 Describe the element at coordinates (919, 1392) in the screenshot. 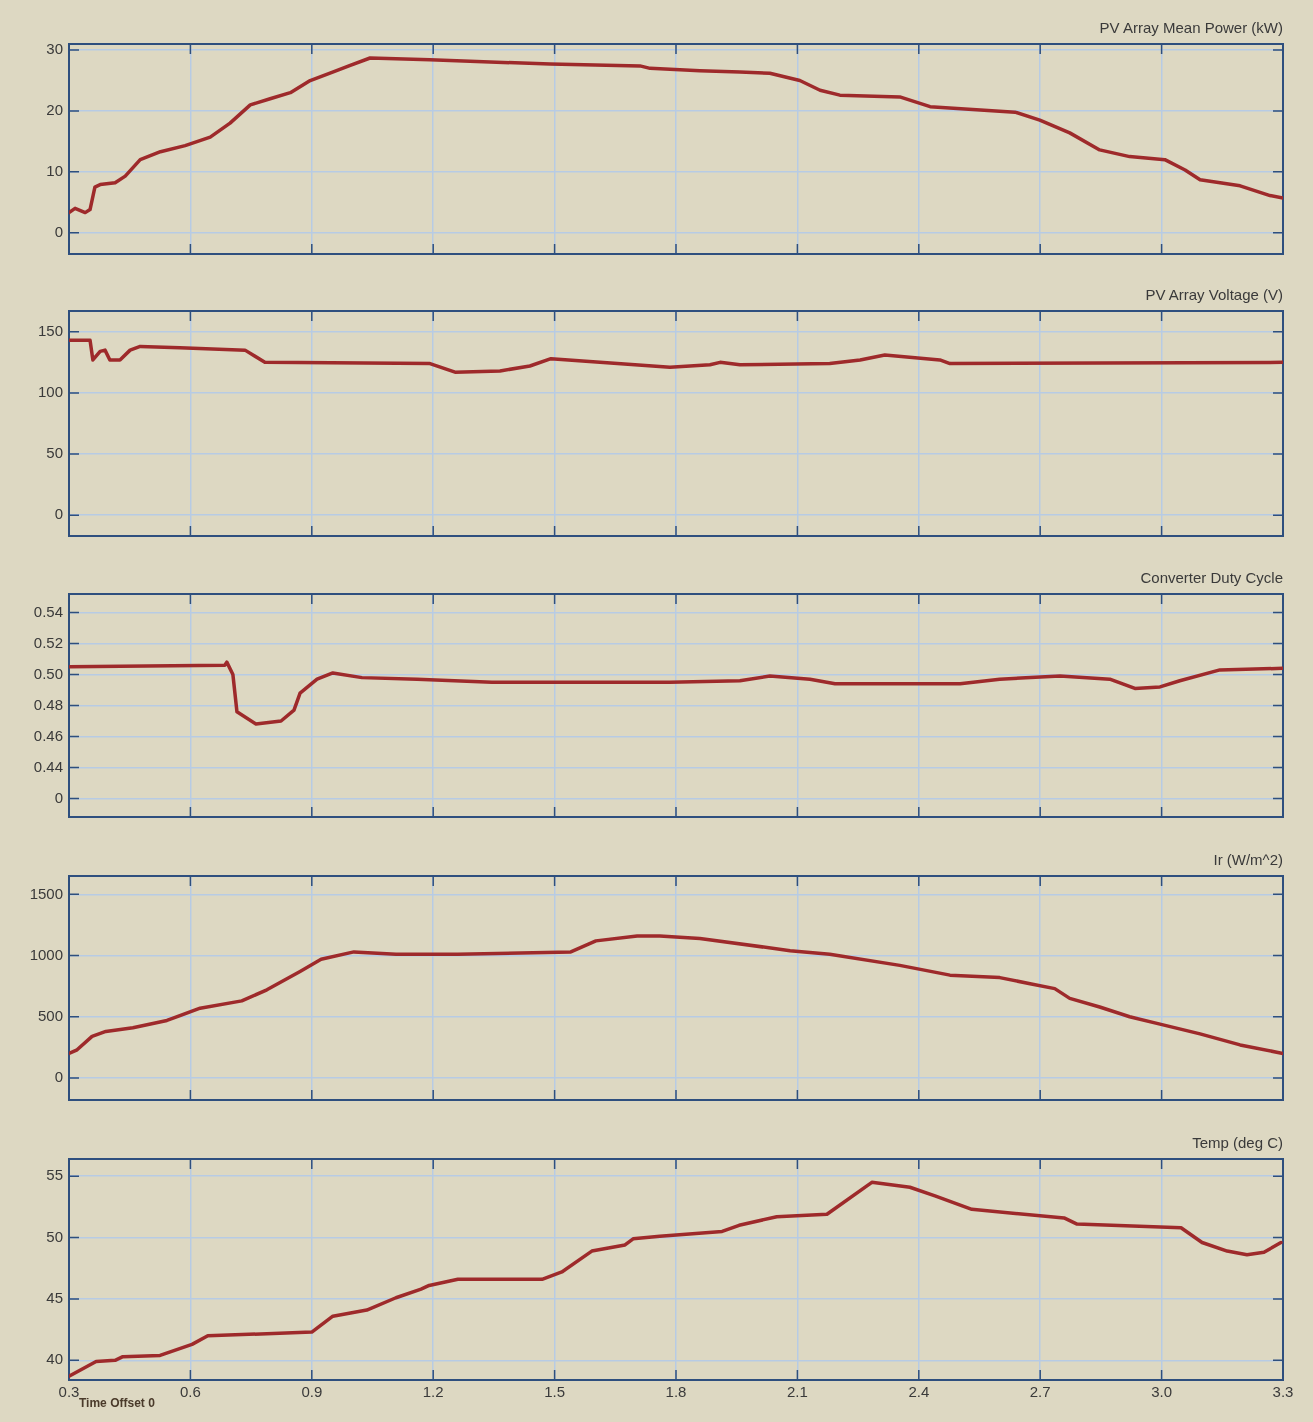

I see `x-tick-label: 2.4` at that location.